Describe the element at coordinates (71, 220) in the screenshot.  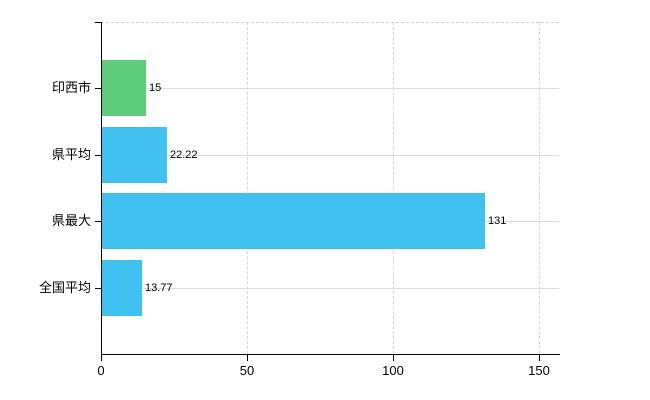
I see `category-label: 県最大` at that location.